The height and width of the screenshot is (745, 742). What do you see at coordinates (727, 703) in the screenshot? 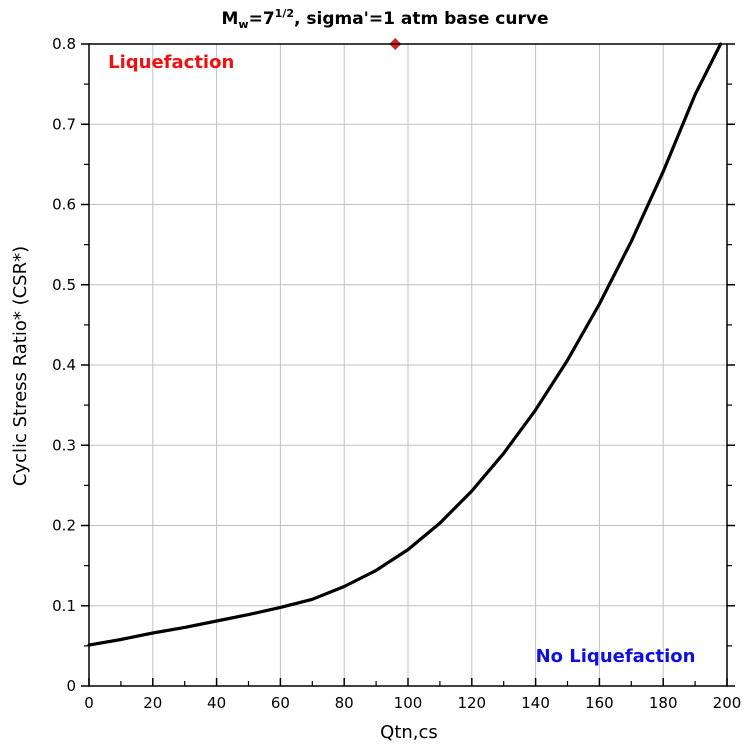
I see `x-tick-label: 200` at bounding box center [727, 703].